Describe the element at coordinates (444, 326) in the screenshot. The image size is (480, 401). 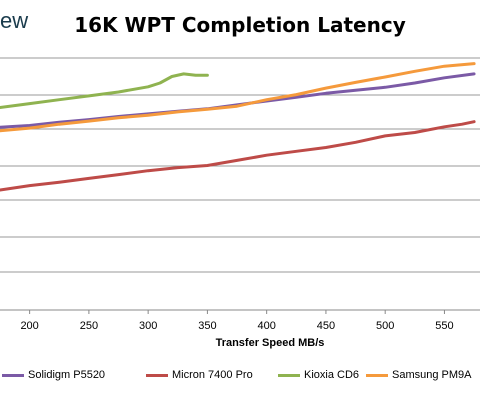
I see `x-tick-label: 550` at that location.